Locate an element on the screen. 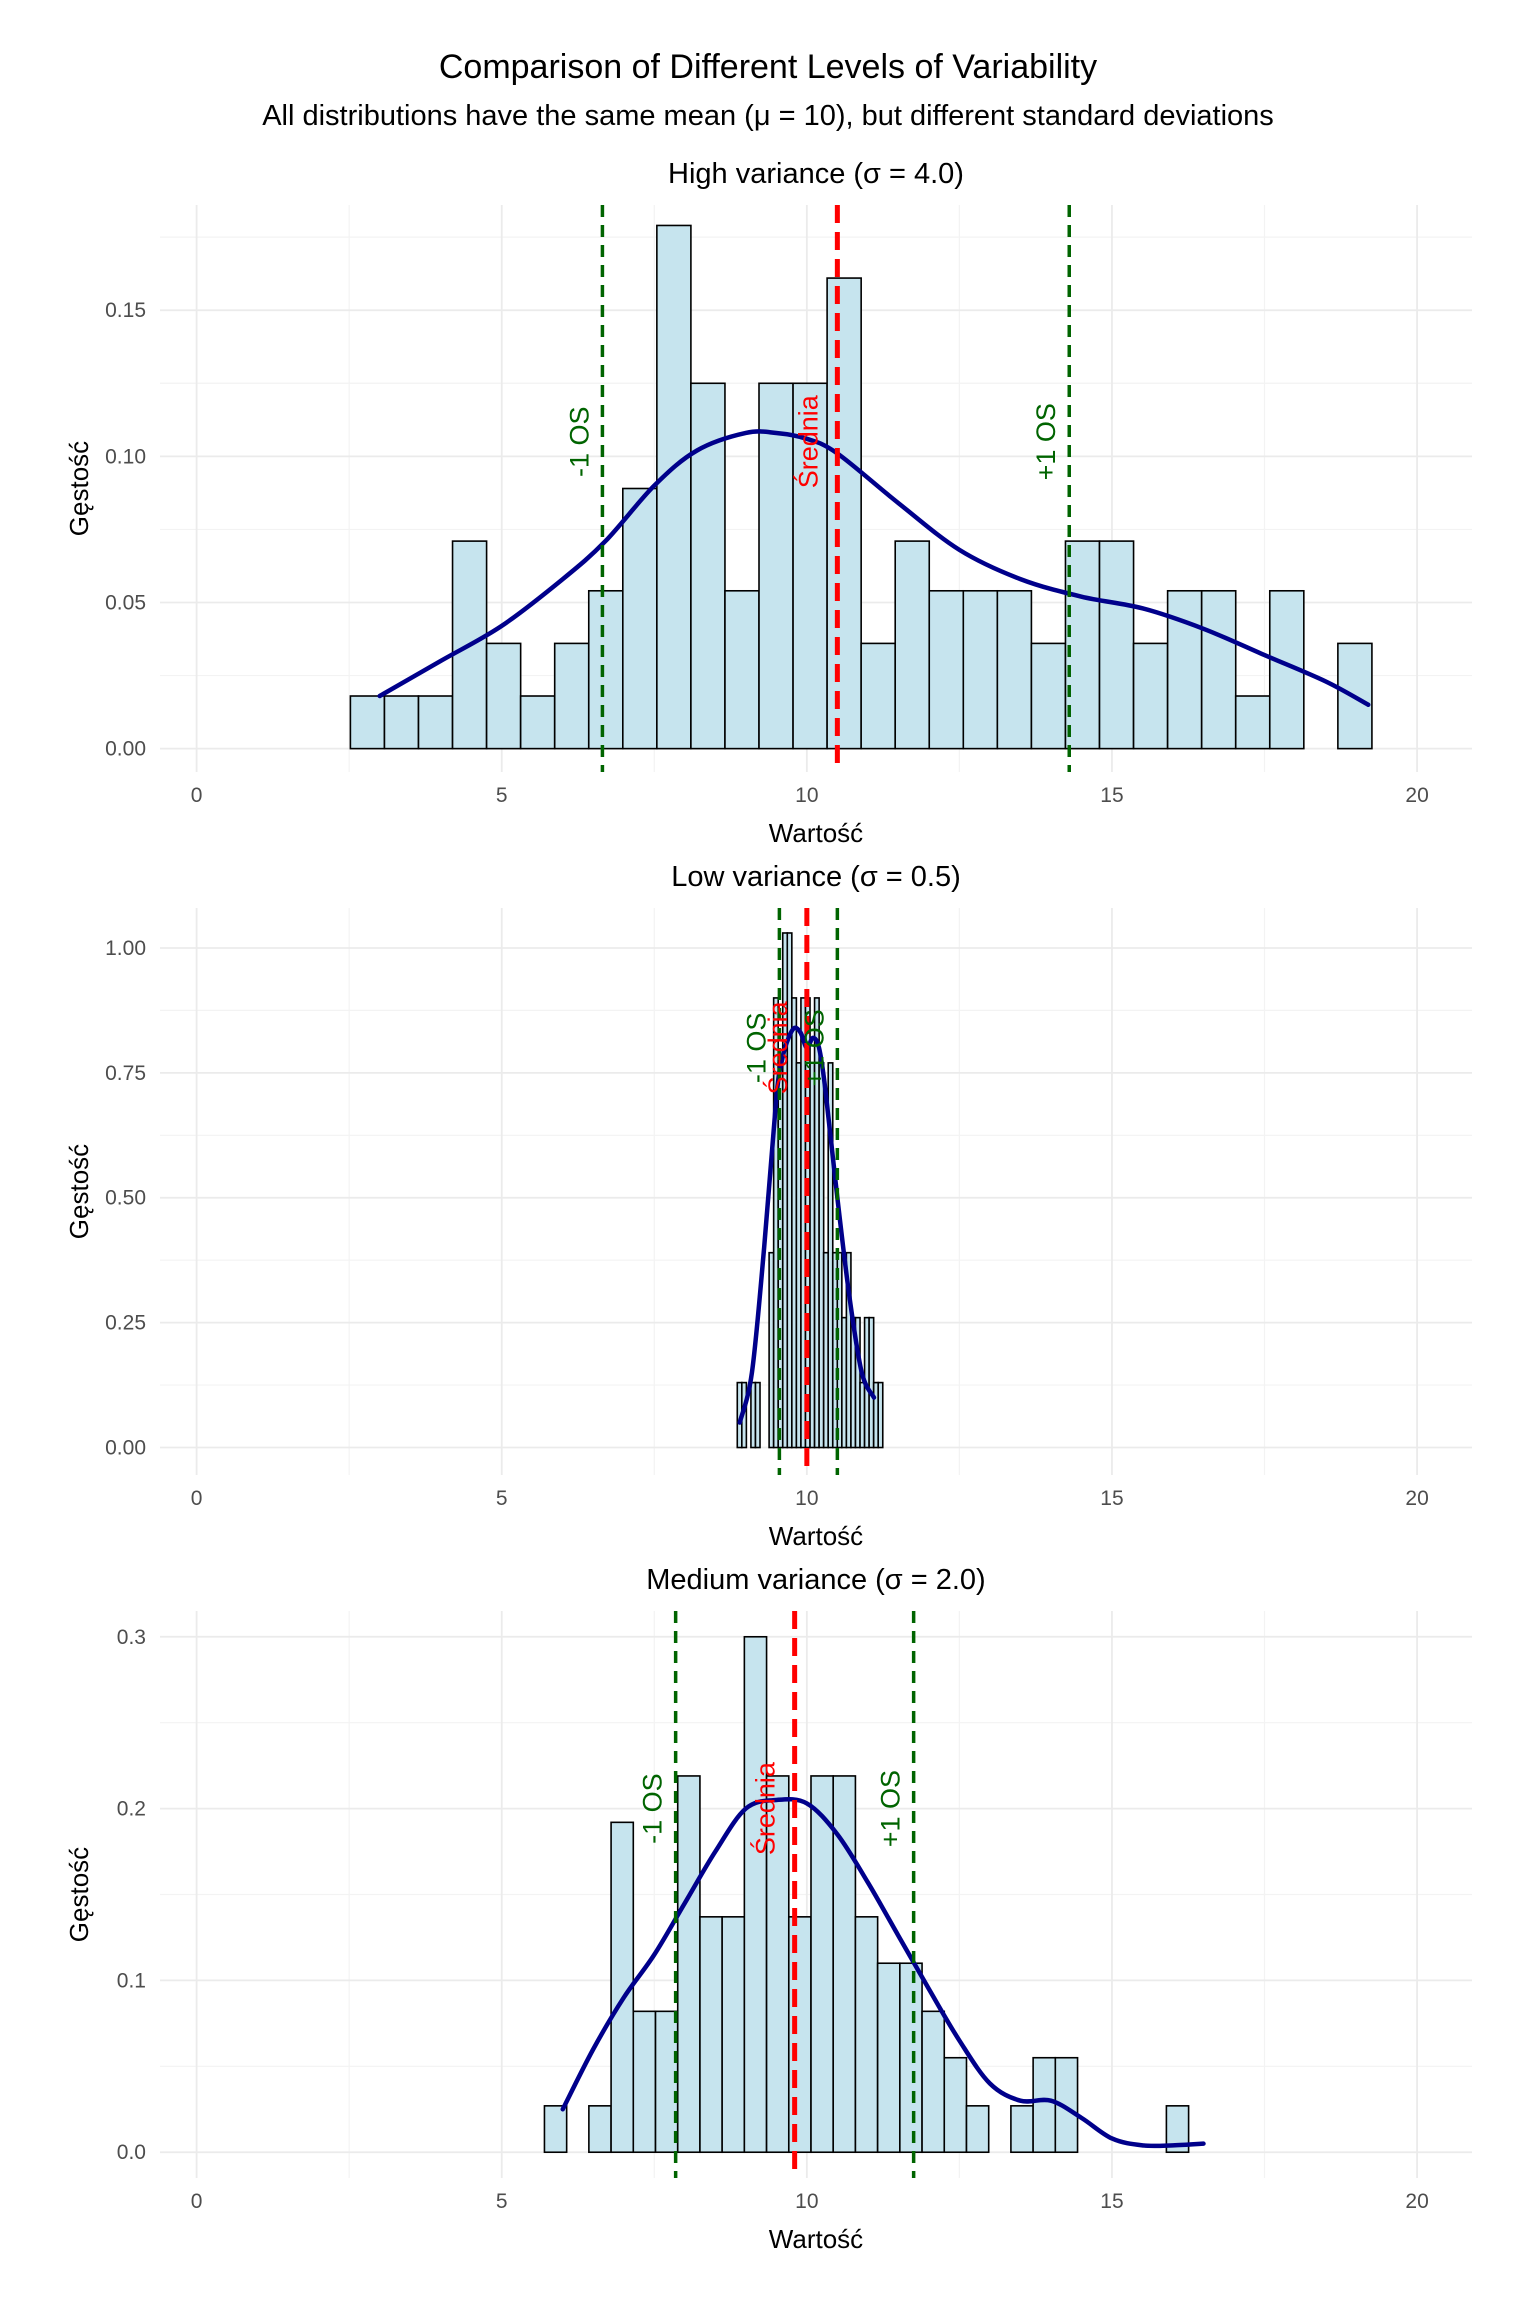  y-tick-label: 0.75 is located at coordinates (125, 1073).